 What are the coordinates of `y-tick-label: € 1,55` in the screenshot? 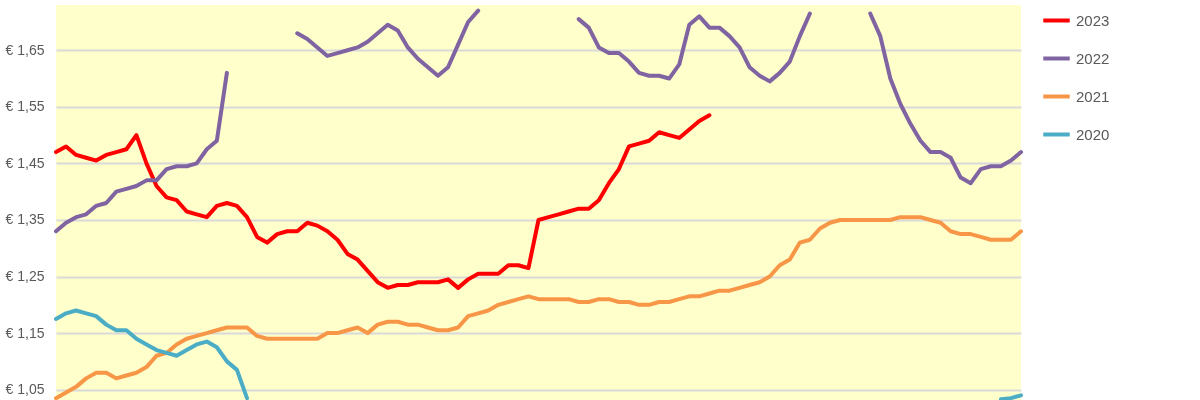 It's located at (25, 106).